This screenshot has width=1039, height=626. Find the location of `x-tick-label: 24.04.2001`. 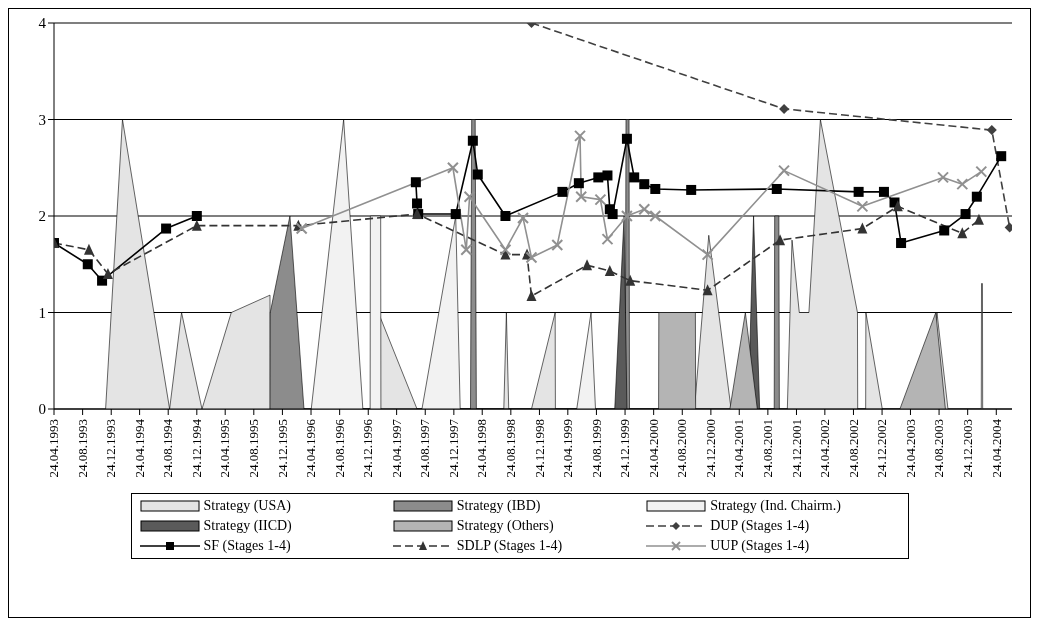

x-tick-label: 24.04.2001 is located at coordinates (739, 448).